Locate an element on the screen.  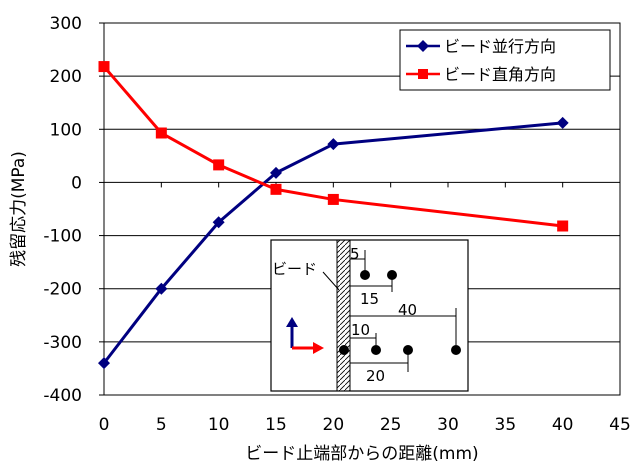
inset-diagram: ビード 5 15 40 10 is located at coordinates (369, 315).